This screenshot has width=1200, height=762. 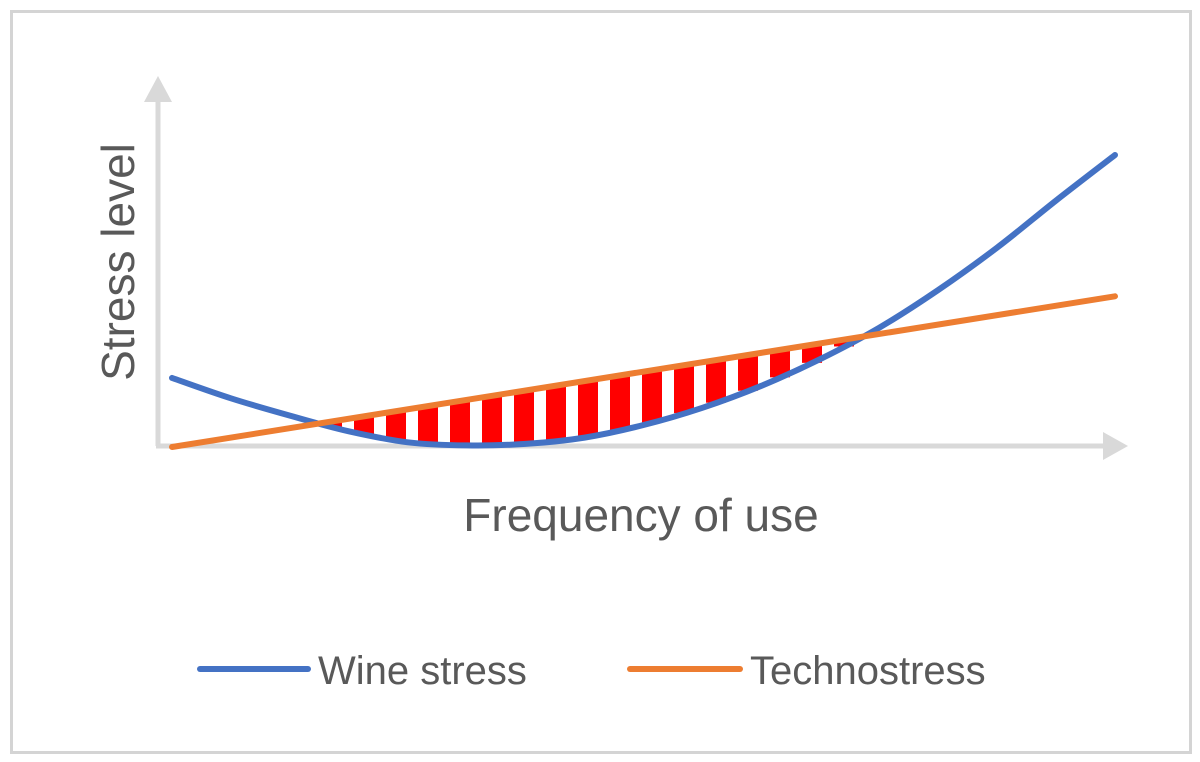 I want to click on legend-label-wine-stress: Wine stress, so click(x=422, y=671).